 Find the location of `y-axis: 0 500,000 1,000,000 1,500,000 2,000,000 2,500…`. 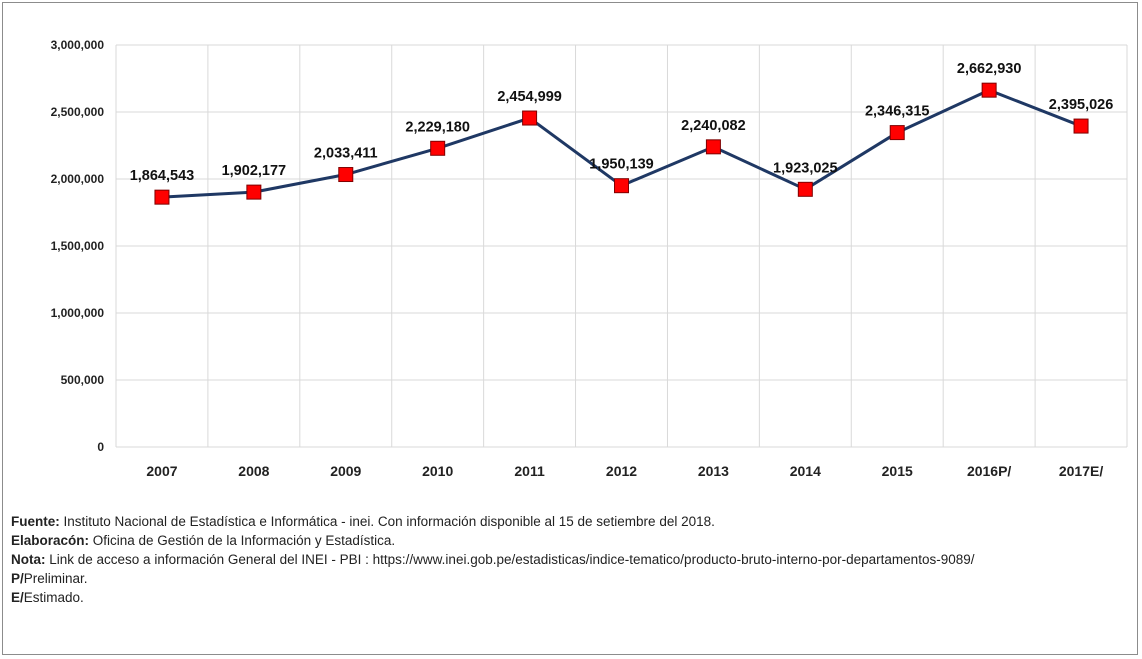

y-axis: 0 500,000 1,000,000 1,500,000 2,000,000 2,500… is located at coordinates (78, 246).